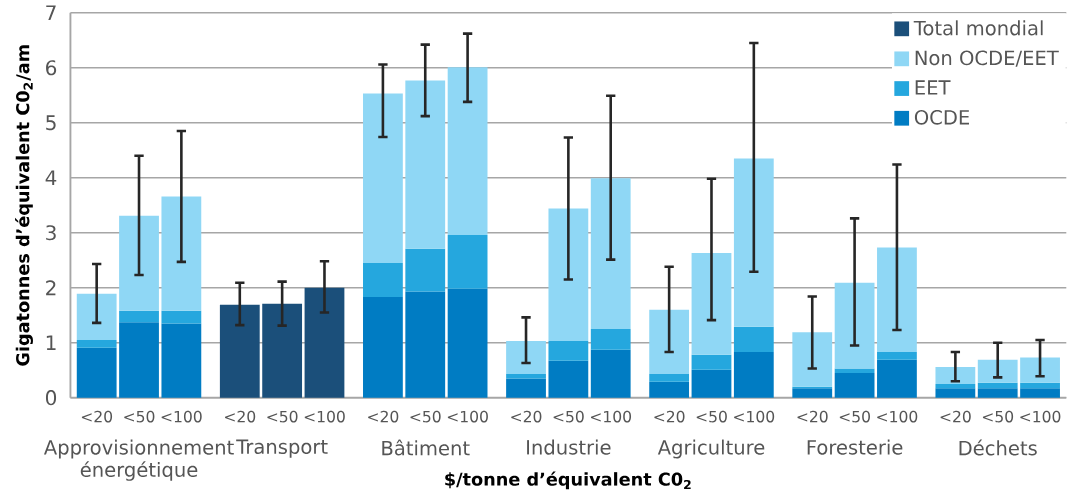 The height and width of the screenshot is (501, 1073). What do you see at coordinates (855, 447) in the screenshot?
I see `text: Foresterie` at bounding box center [855, 447].